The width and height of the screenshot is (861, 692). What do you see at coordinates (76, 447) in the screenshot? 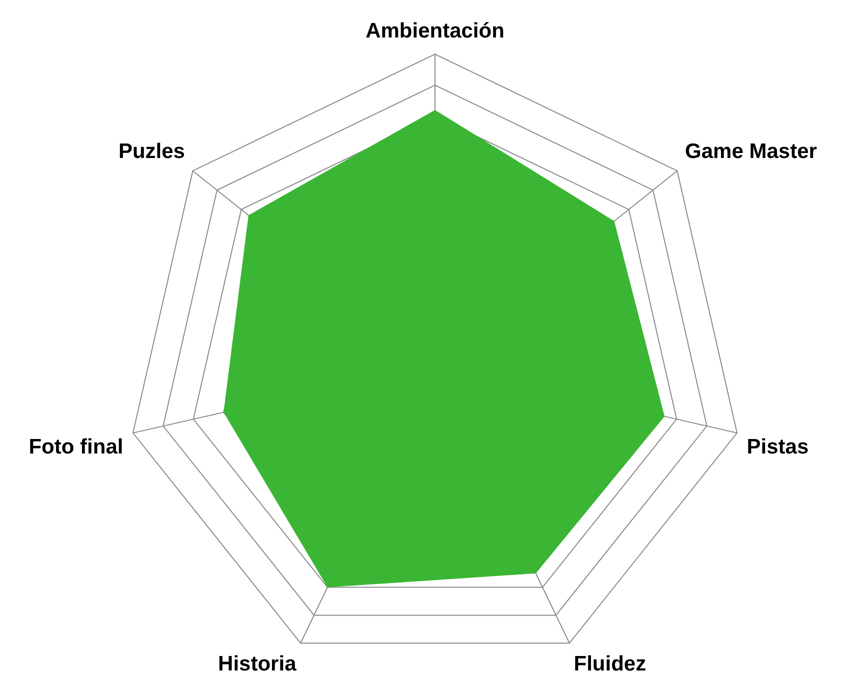
I see `spoke-label: Foto final` at bounding box center [76, 447].